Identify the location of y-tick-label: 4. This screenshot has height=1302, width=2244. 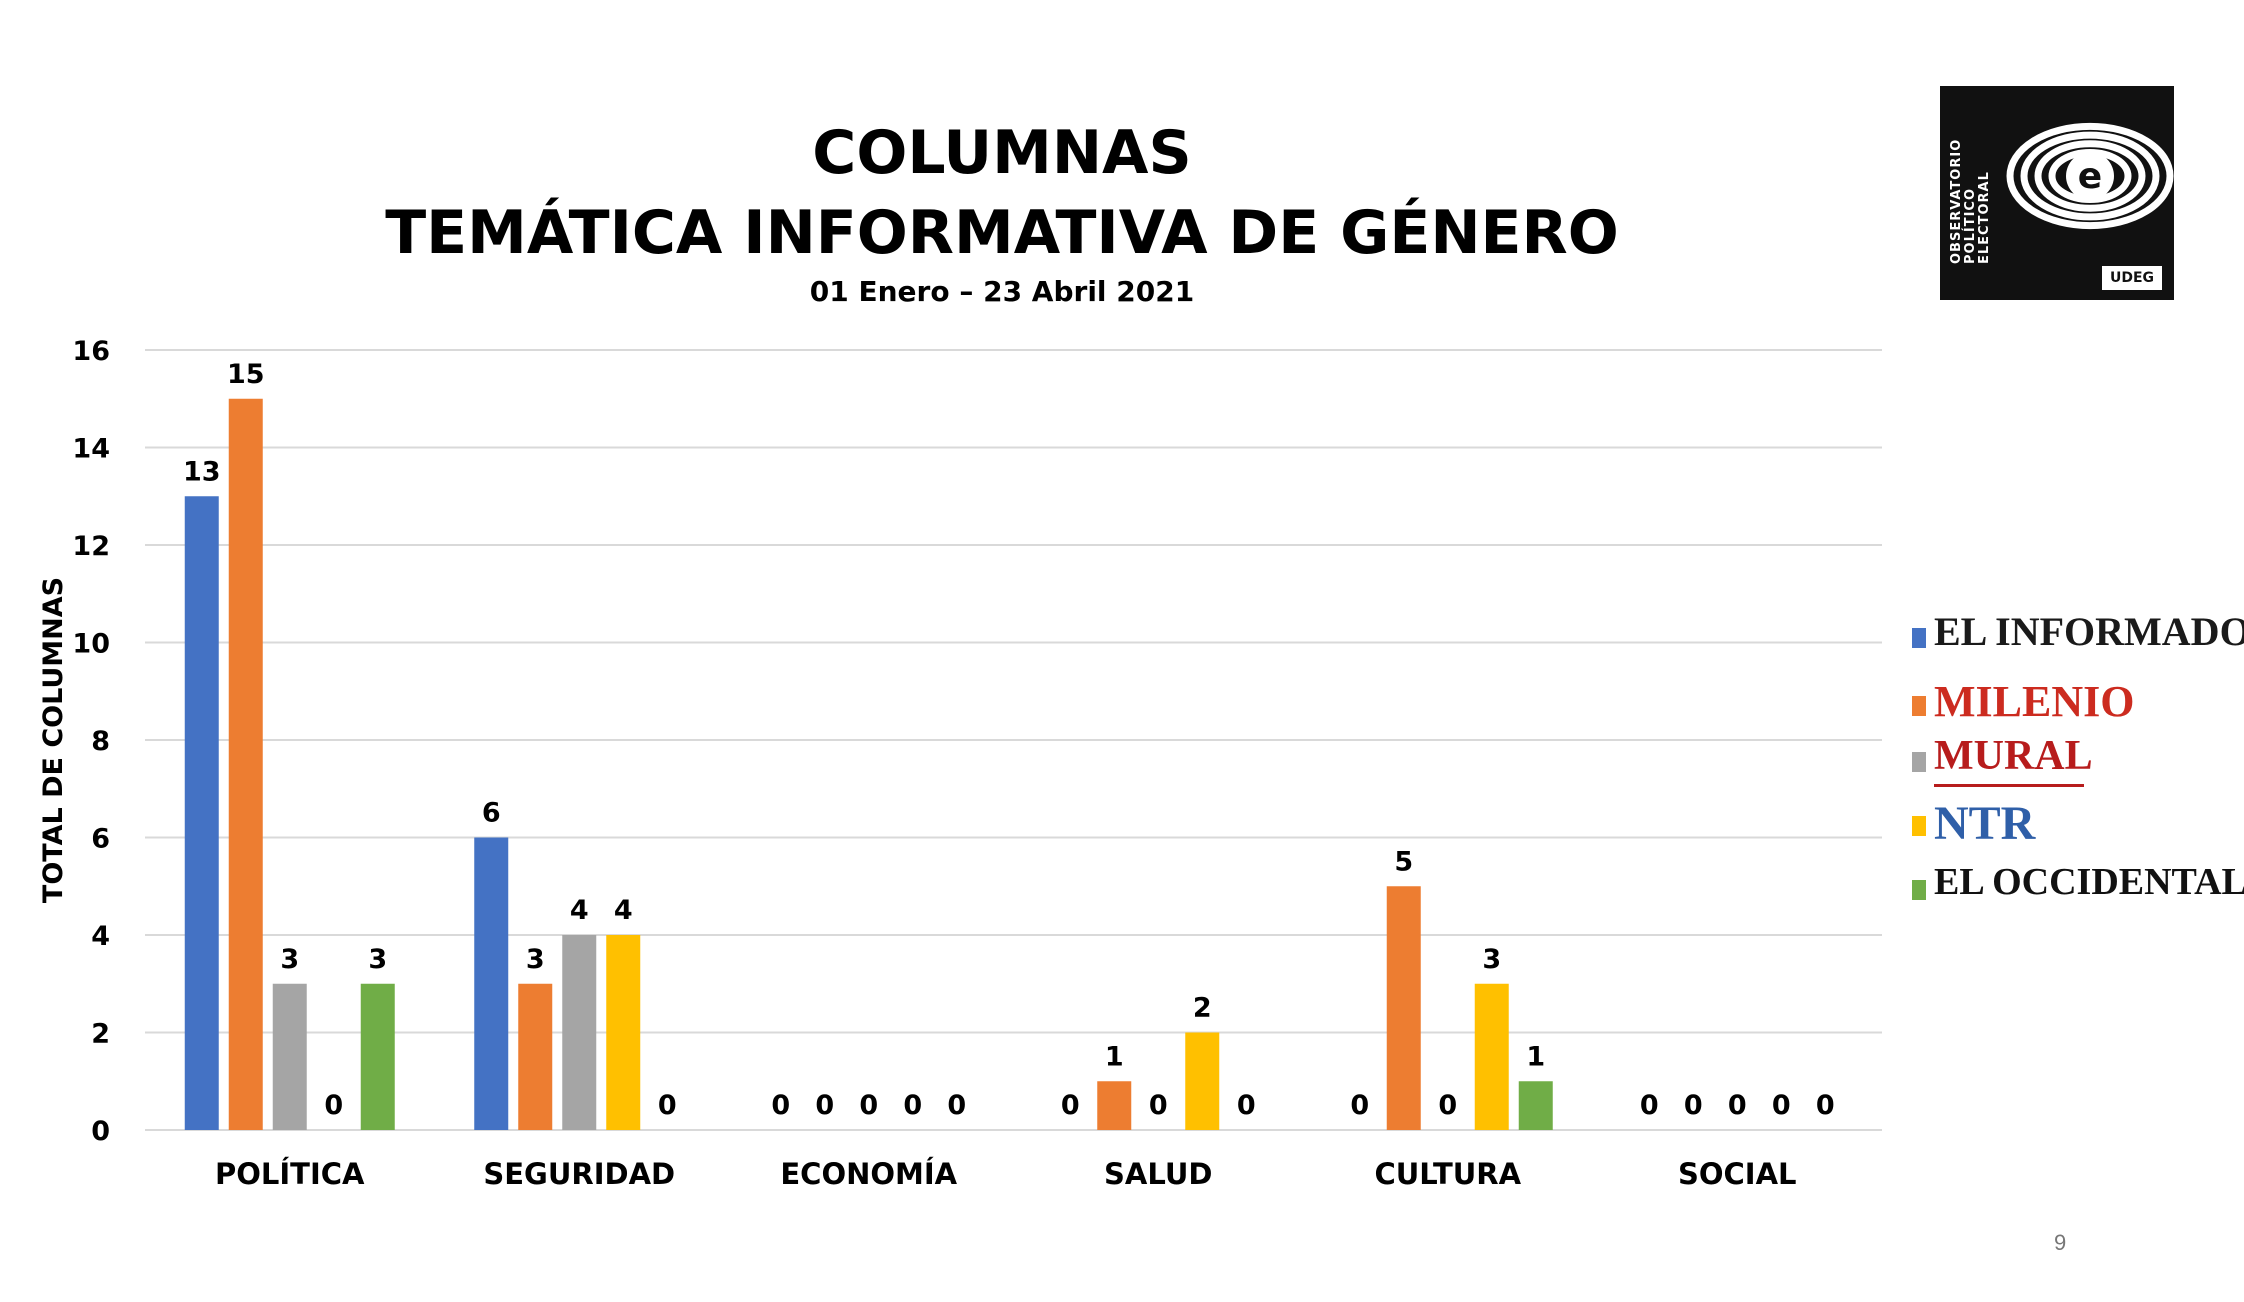
(100, 936).